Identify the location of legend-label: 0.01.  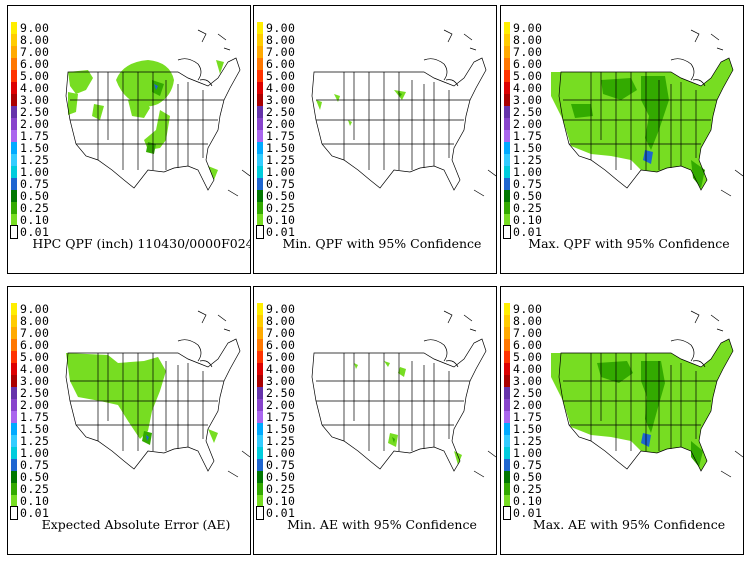
(35, 232).